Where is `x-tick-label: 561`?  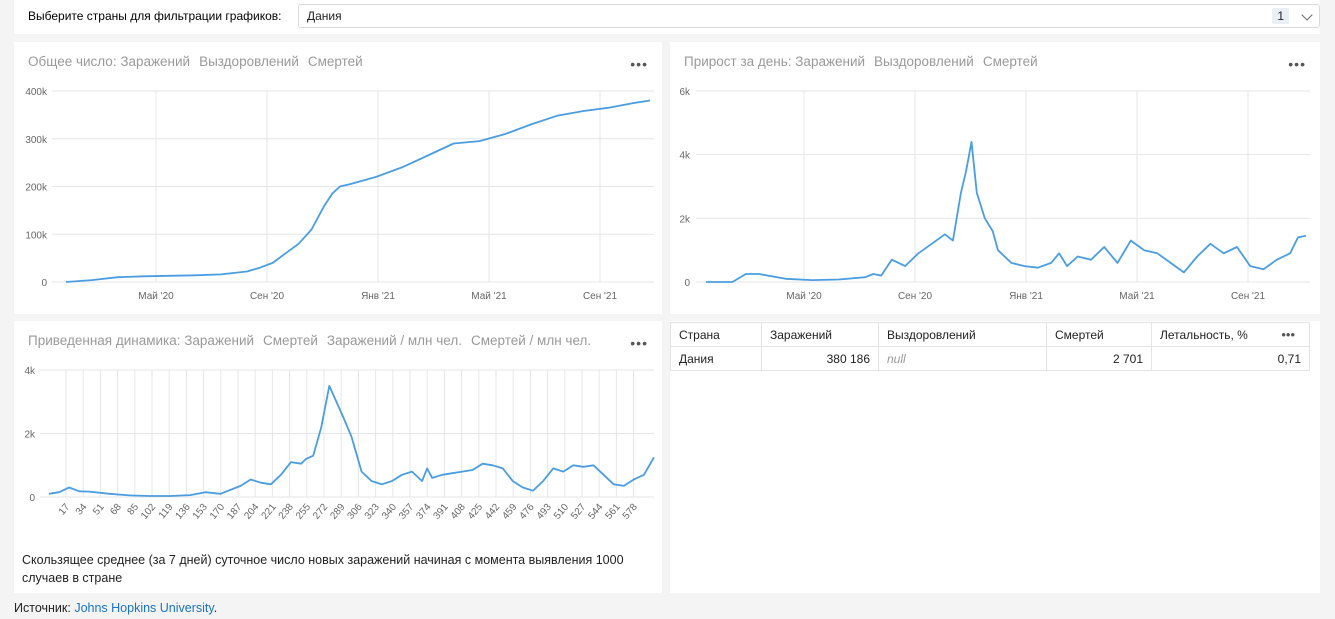 x-tick-label: 561 is located at coordinates (613, 512).